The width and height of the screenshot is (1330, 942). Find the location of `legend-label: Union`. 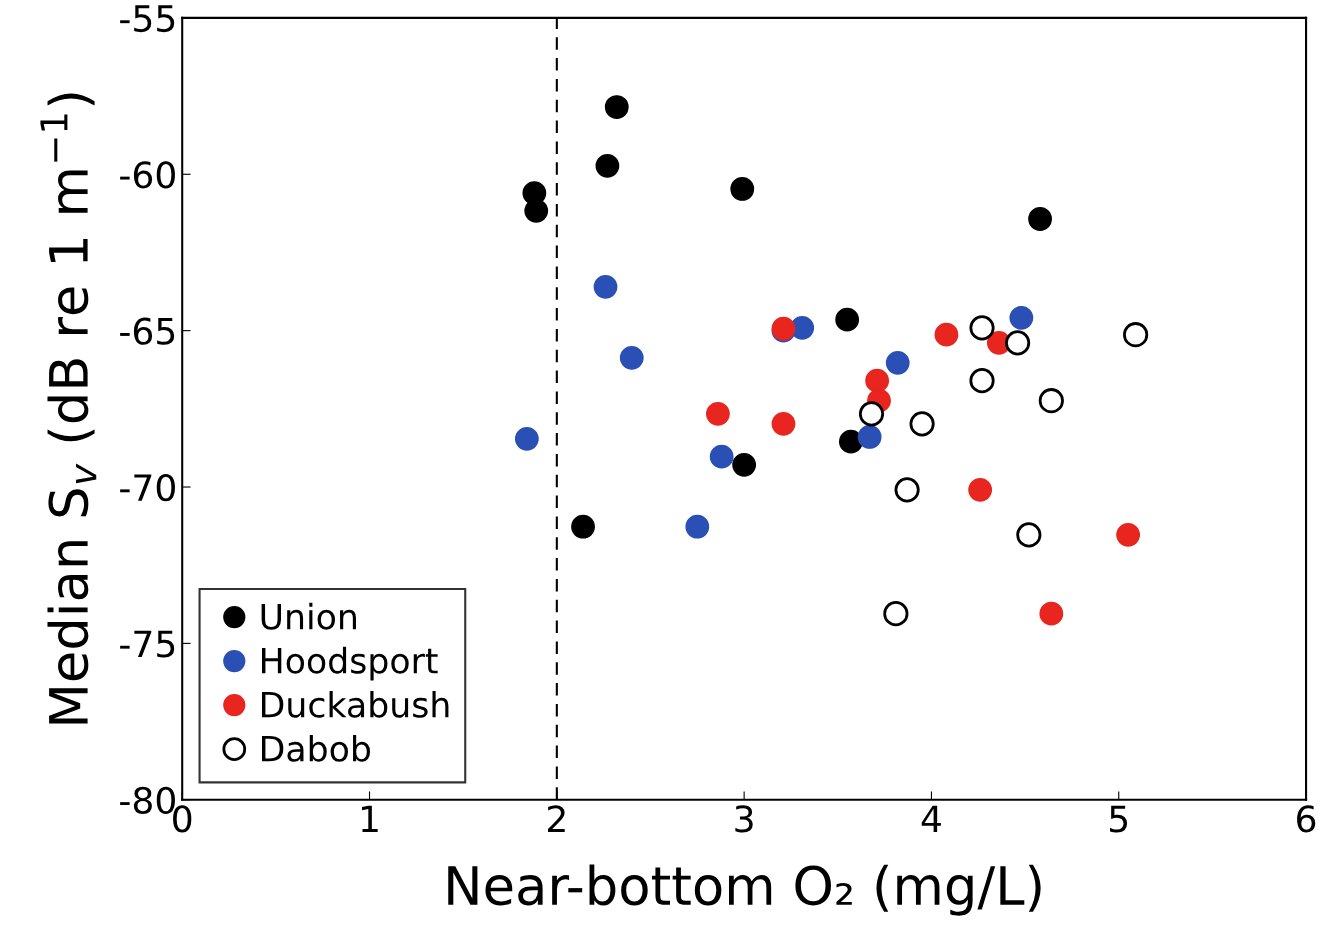

legend-label: Union is located at coordinates (308, 616).